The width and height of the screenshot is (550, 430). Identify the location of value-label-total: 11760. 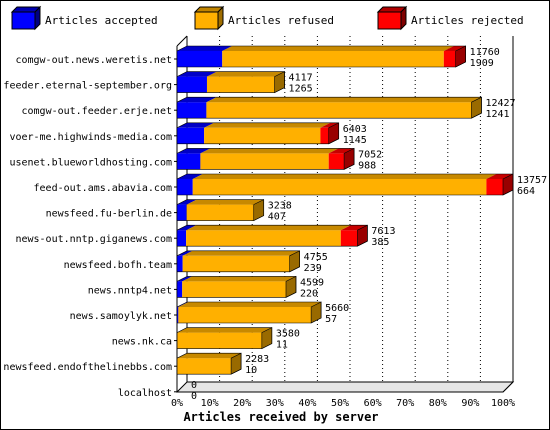
(485, 52).